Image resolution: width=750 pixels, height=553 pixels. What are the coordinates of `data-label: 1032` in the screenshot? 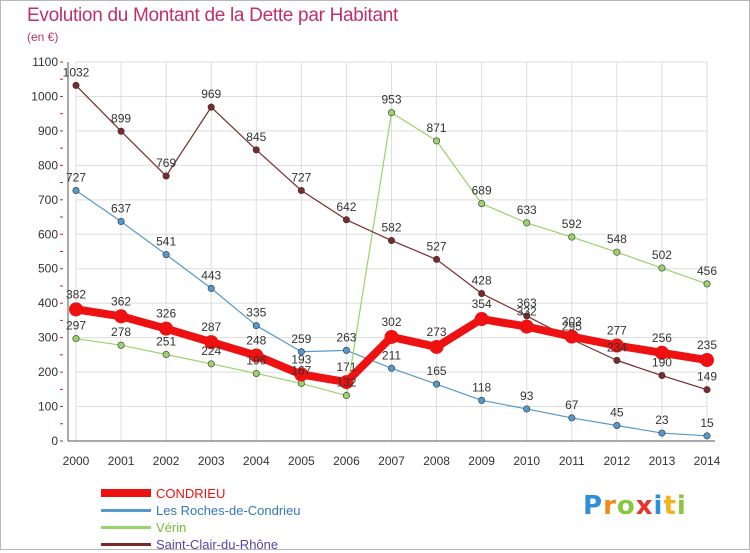 It's located at (76, 72).